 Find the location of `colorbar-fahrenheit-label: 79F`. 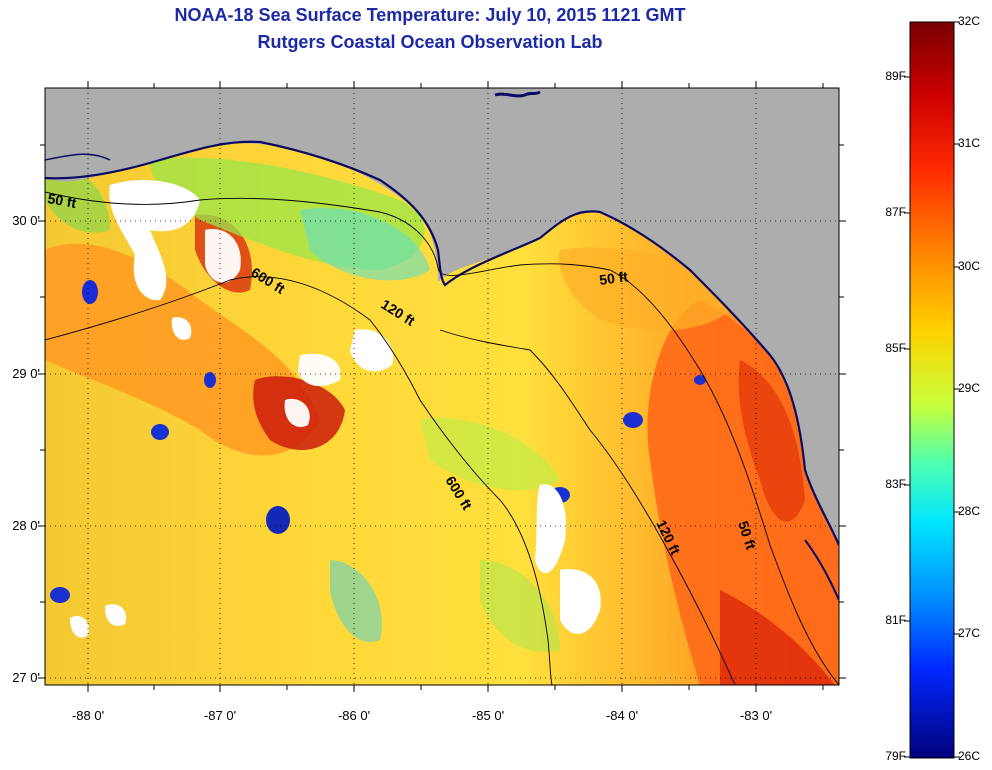

colorbar-fahrenheit-label: 79F is located at coordinates (895, 756).